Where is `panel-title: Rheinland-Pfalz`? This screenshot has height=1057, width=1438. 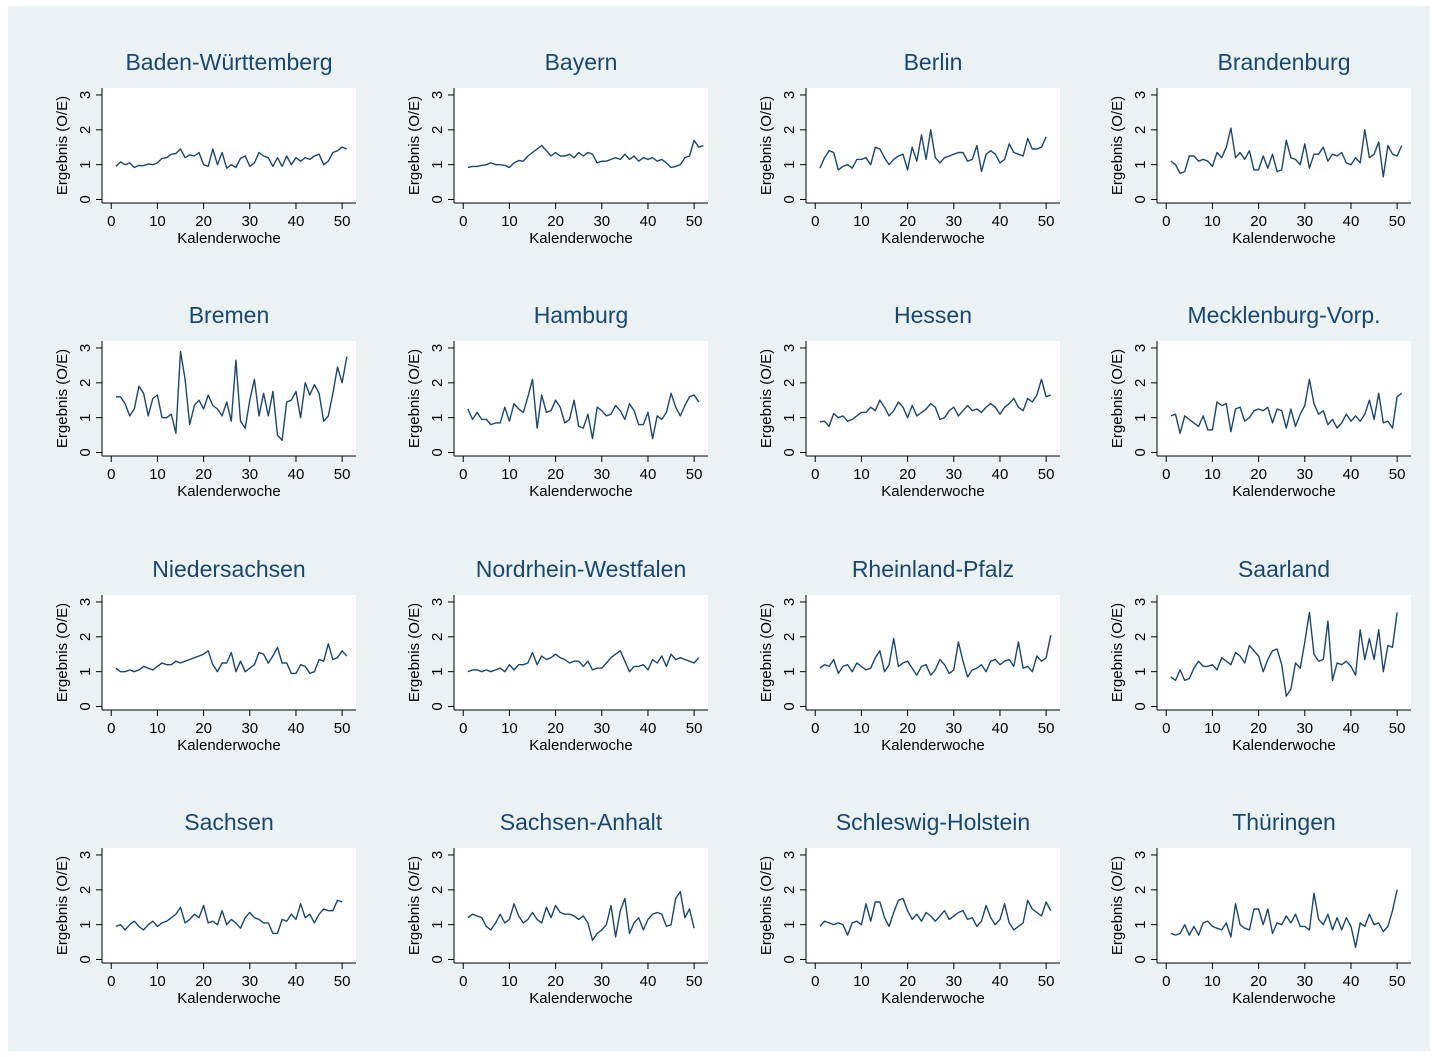
panel-title: Rheinland-Pfalz is located at coordinates (933, 569).